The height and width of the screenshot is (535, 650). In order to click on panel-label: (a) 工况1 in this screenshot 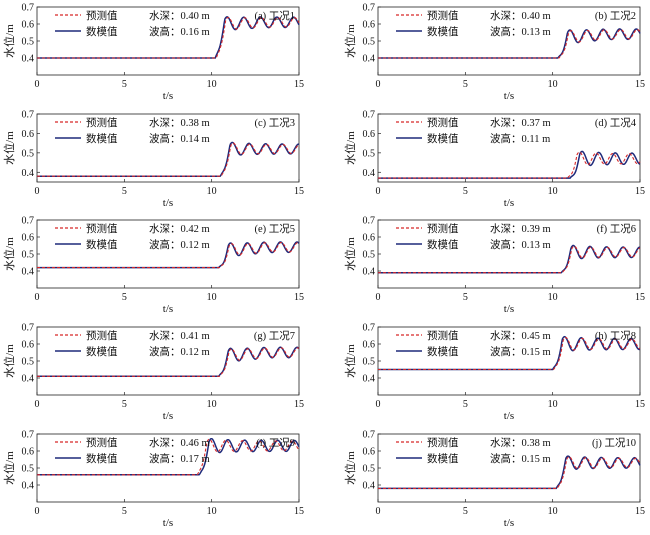, I will do `click(274, 16)`.